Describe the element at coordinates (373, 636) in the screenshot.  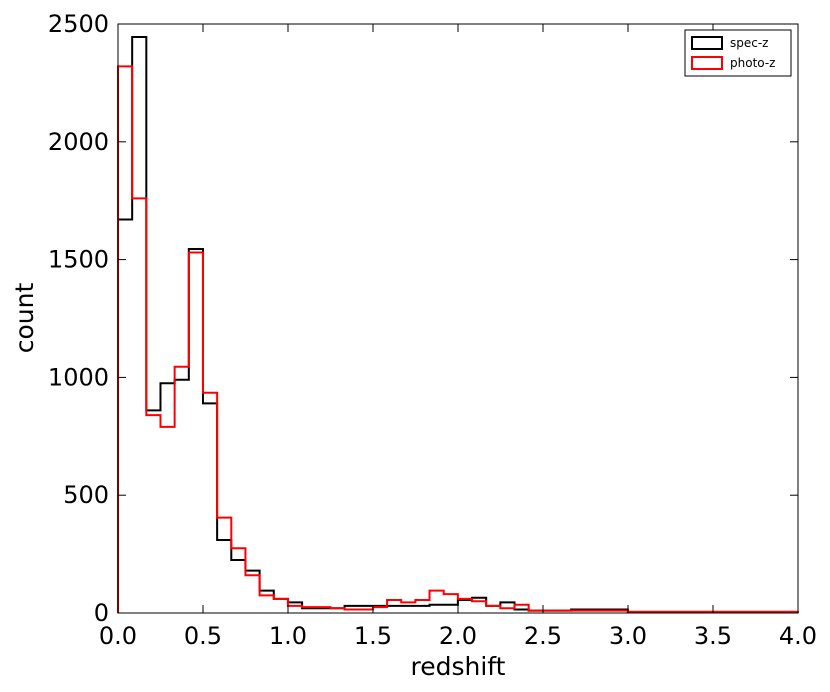
I see `x-tick-label: 1.5` at that location.